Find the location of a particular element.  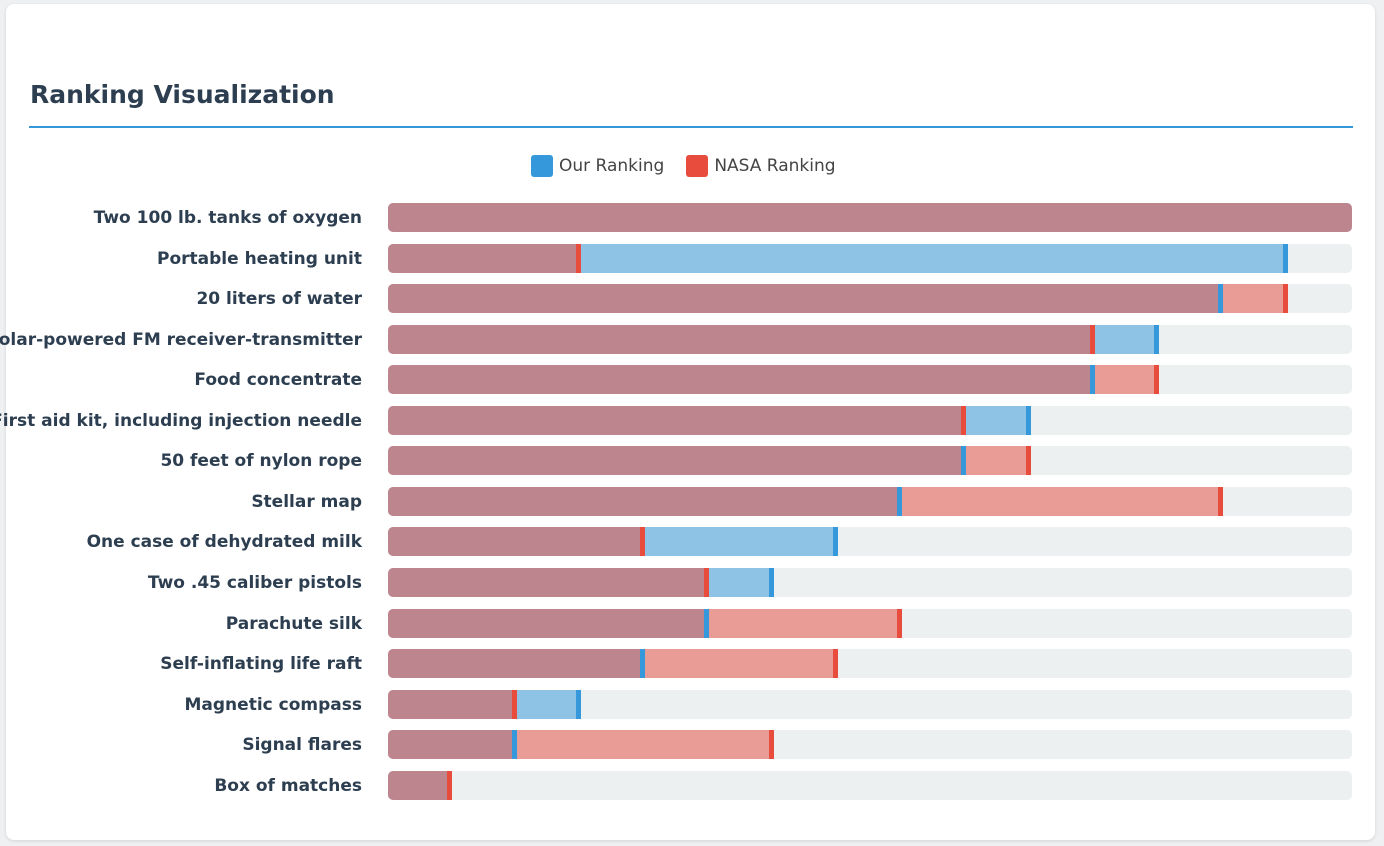

legend-item-our: Our Ranking is located at coordinates (597, 166).